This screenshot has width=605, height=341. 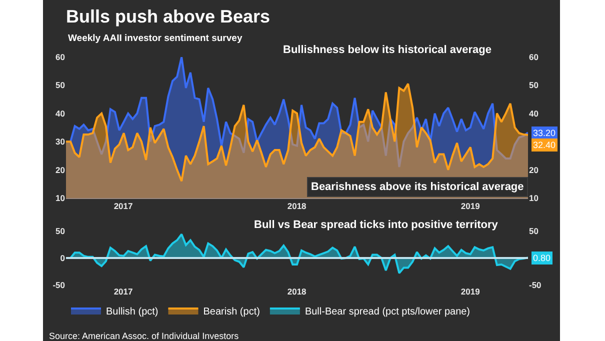 What do you see at coordinates (61, 57) in the screenshot?
I see `y-tick-label: 60` at bounding box center [61, 57].